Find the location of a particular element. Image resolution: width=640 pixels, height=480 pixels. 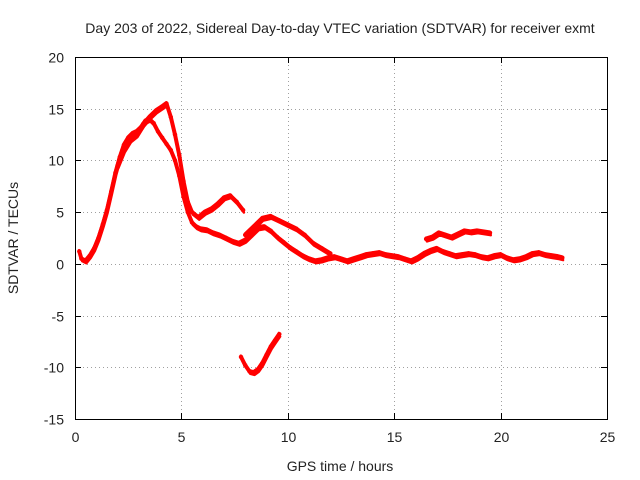

x-tick-label: 15 is located at coordinates (395, 437).